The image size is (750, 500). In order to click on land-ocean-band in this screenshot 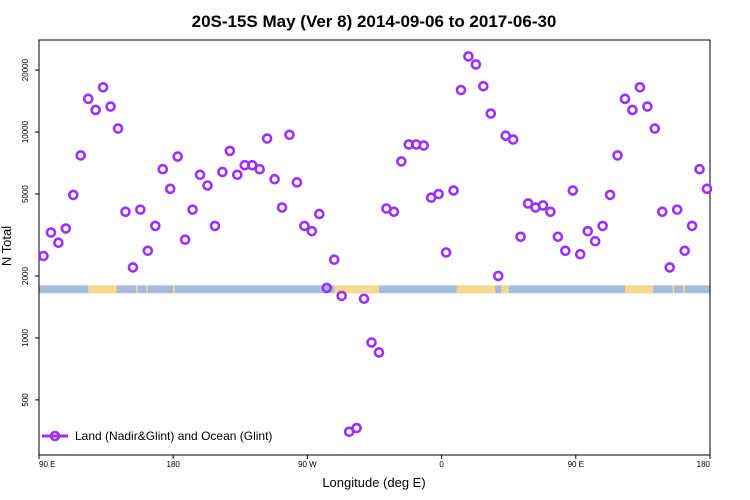, I will do `click(374, 289)`.